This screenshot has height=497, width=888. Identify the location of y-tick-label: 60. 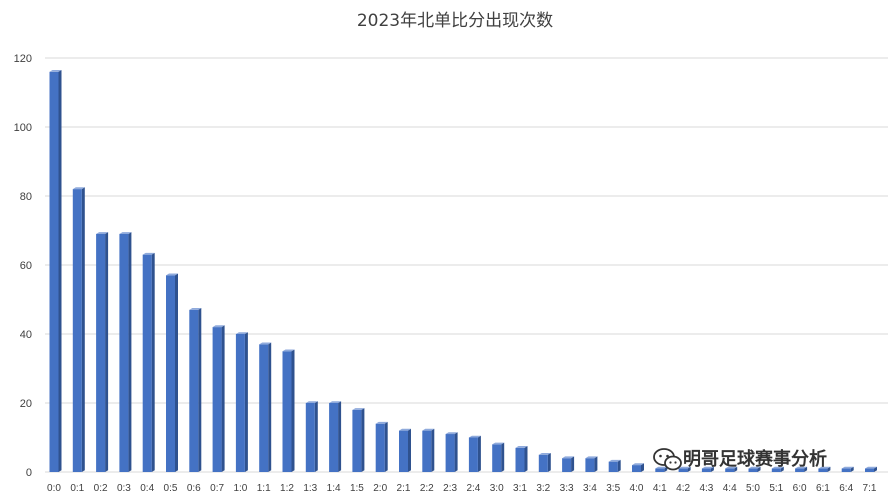
(26, 266).